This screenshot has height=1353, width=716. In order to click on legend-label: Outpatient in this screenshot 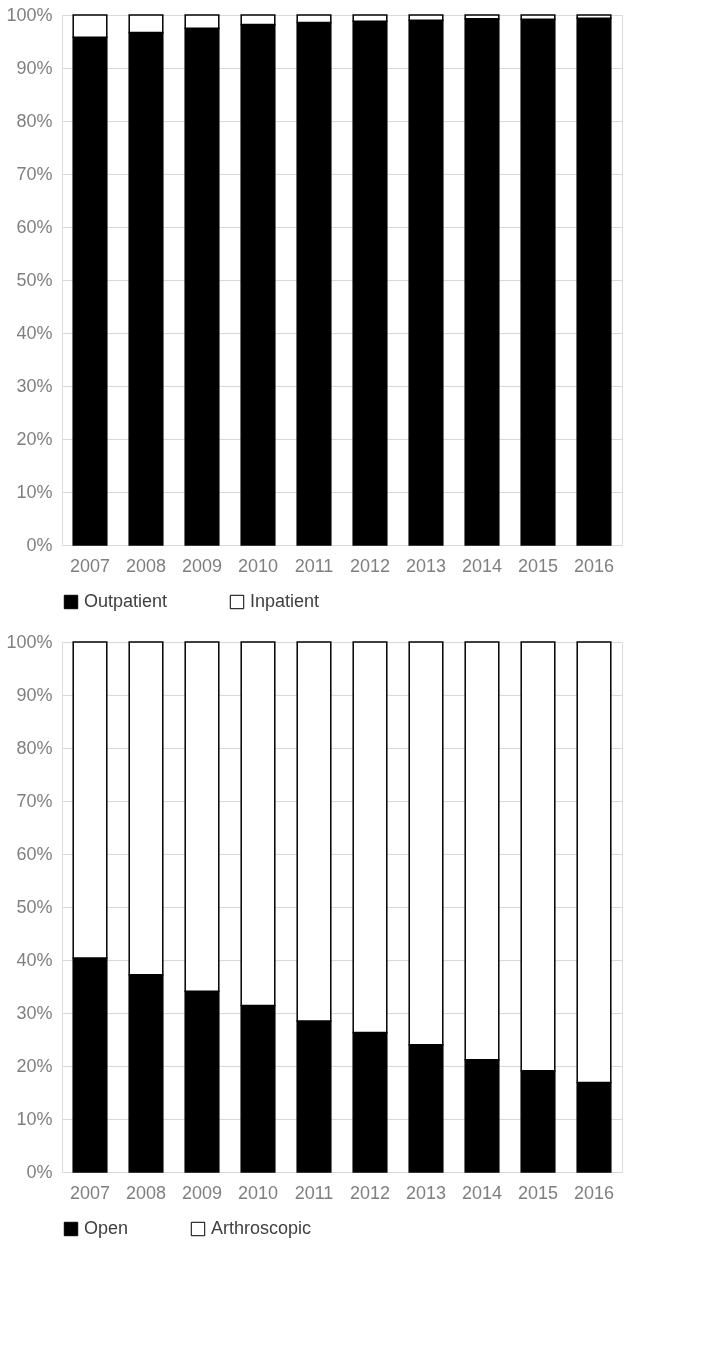, I will do `click(126, 601)`.